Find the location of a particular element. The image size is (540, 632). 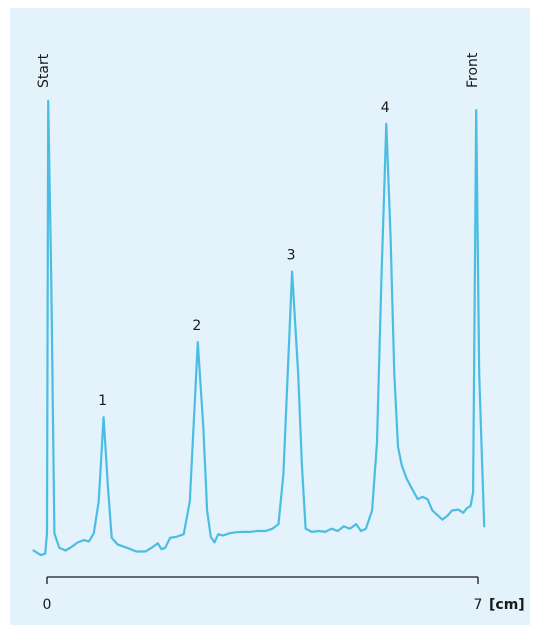

peak-label: 4 is located at coordinates (385, 108).